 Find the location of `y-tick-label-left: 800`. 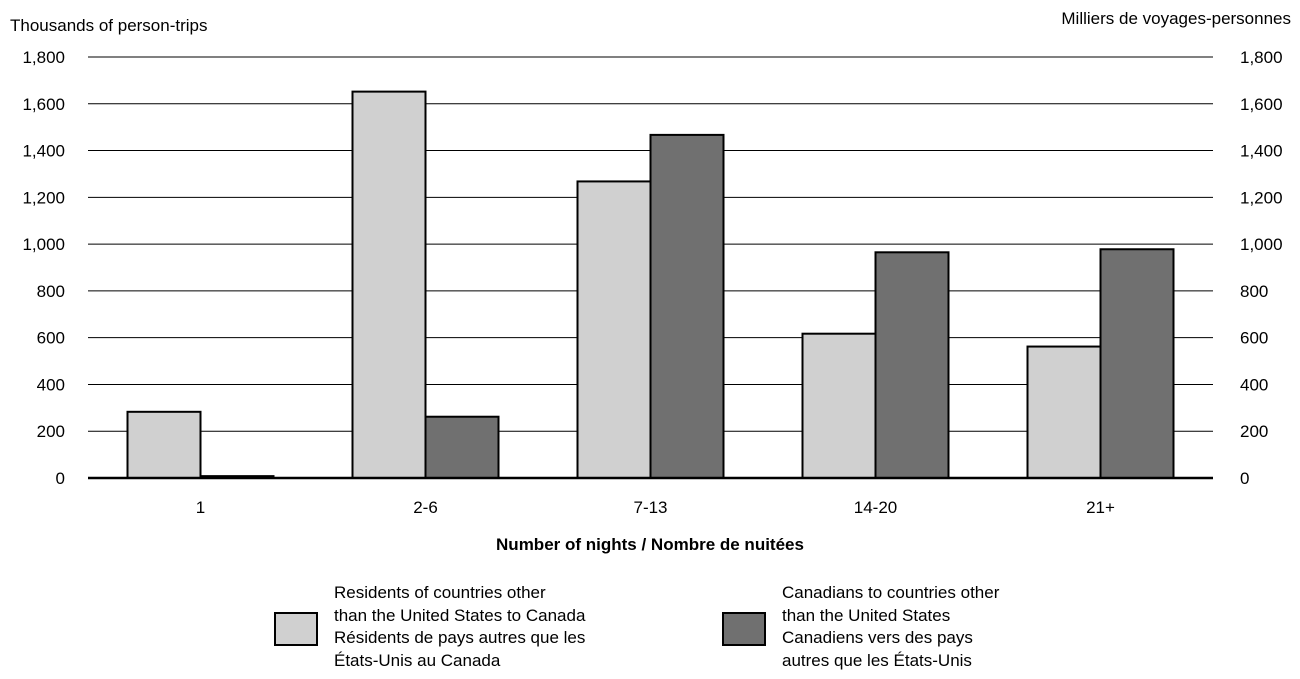

y-tick-label-left: 800 is located at coordinates (51, 291).